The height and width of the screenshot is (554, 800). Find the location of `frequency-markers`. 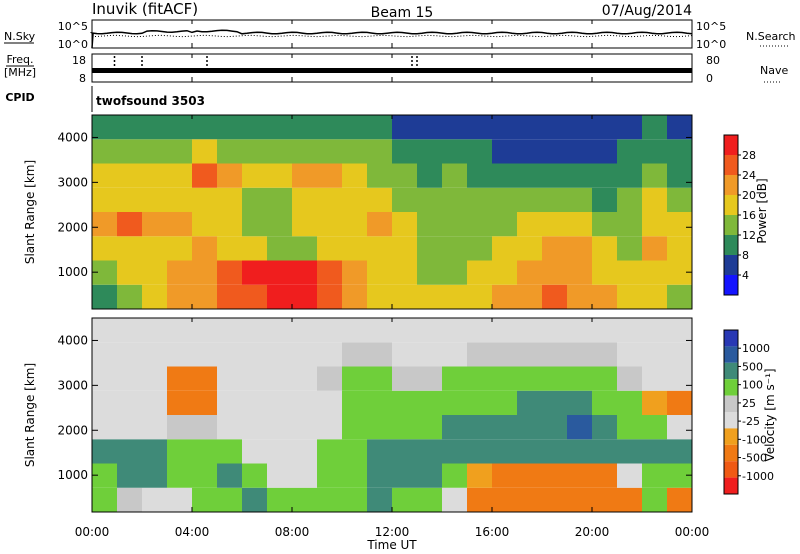

frequency-markers is located at coordinates (265, 62).